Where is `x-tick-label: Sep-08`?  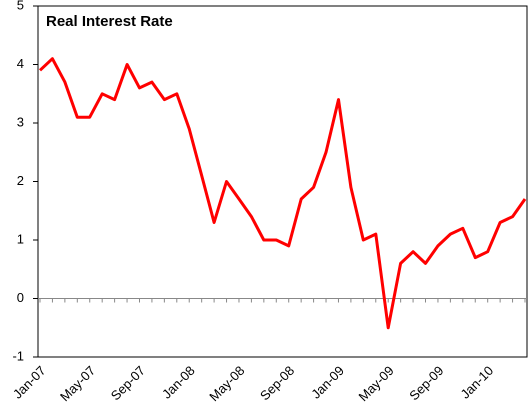
x-tick-label: Sep-08 is located at coordinates (277, 383).